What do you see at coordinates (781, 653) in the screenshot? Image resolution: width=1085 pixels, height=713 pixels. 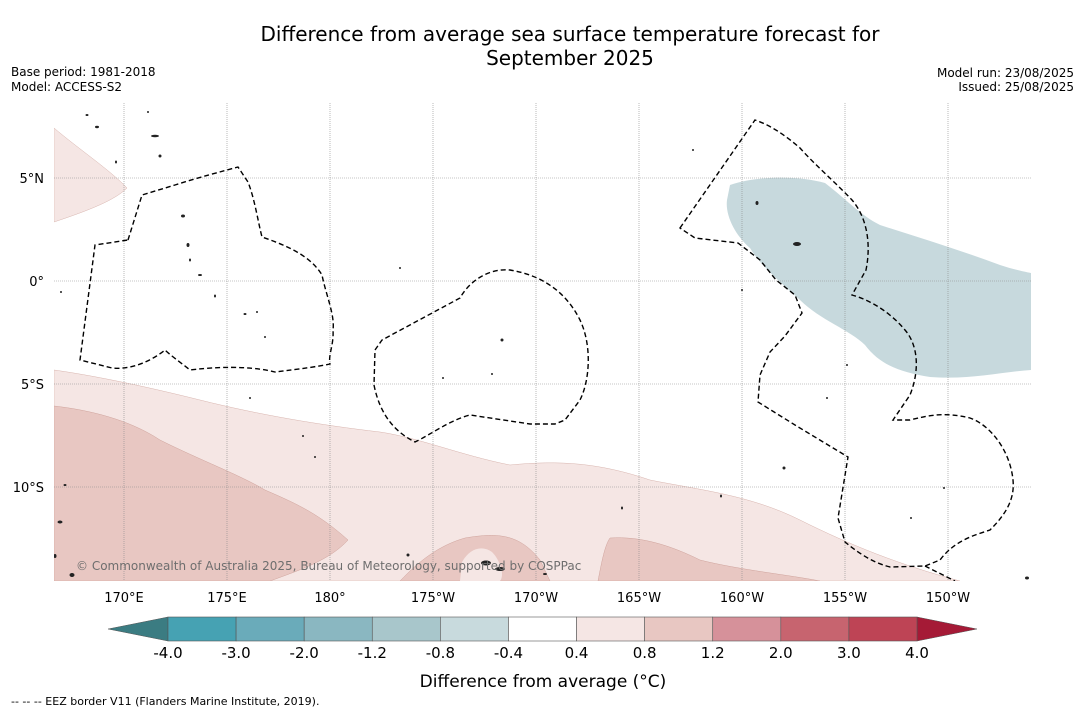 I see `colorbar-tick-label: 2.0` at bounding box center [781, 653].